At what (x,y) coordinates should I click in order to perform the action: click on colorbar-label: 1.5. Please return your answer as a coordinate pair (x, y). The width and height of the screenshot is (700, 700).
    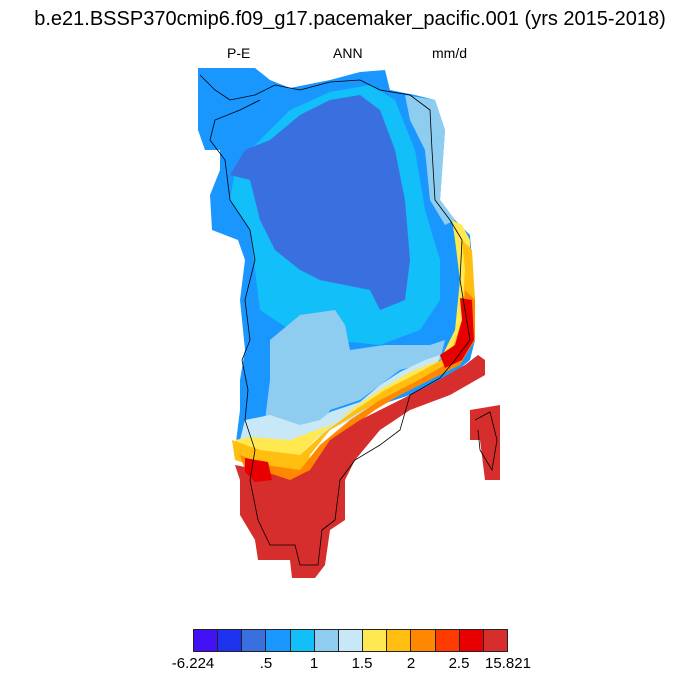
    Looking at the image, I should click on (362, 663).